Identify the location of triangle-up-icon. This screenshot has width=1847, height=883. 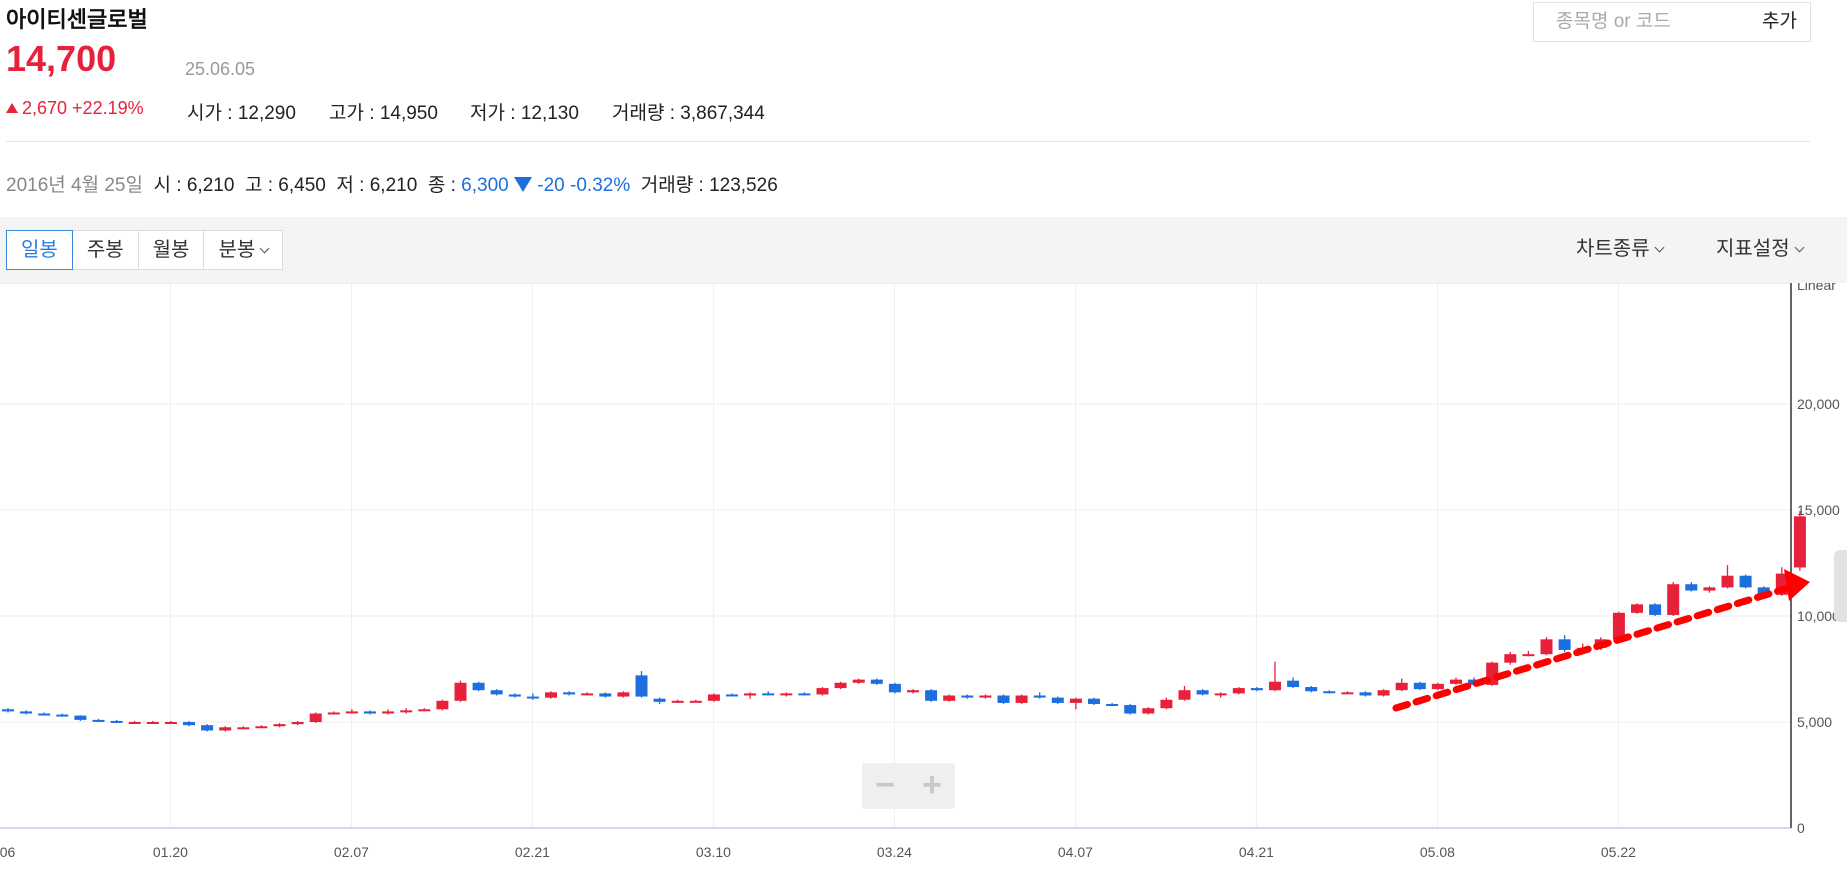
(12, 108).